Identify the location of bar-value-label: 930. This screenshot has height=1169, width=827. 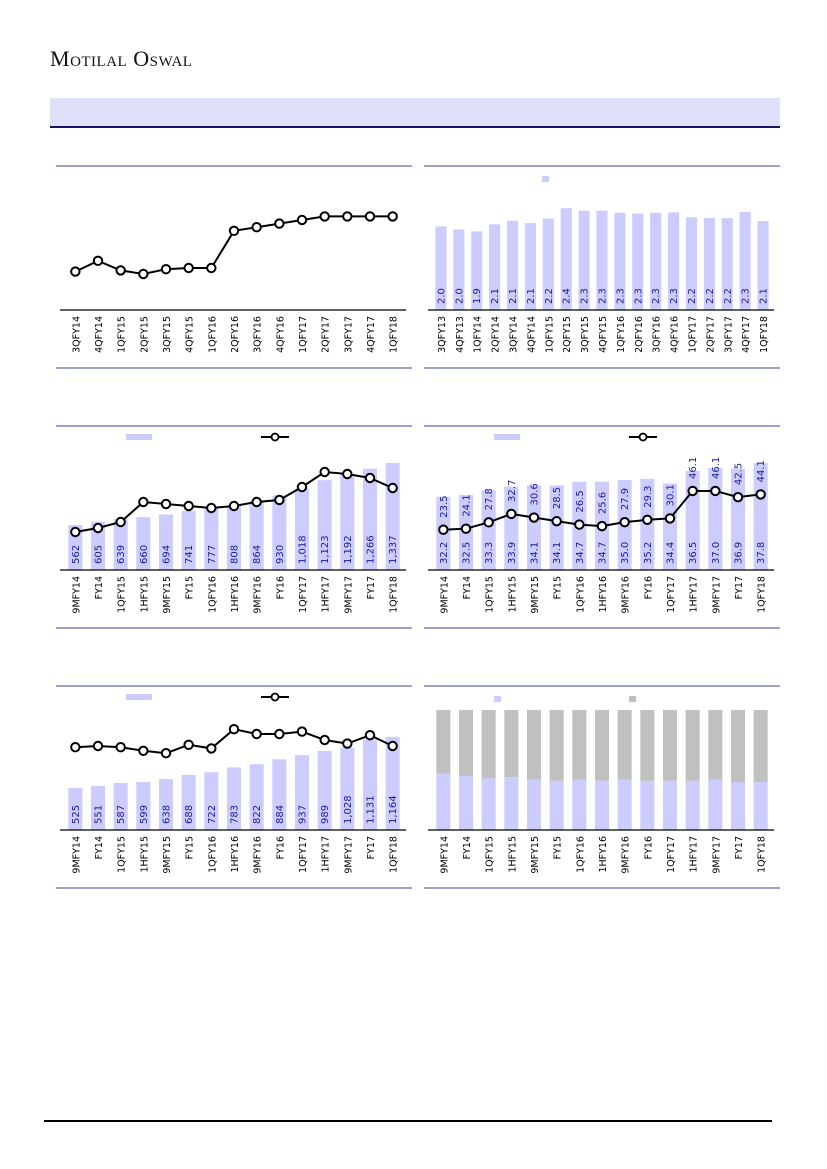
(280, 554).